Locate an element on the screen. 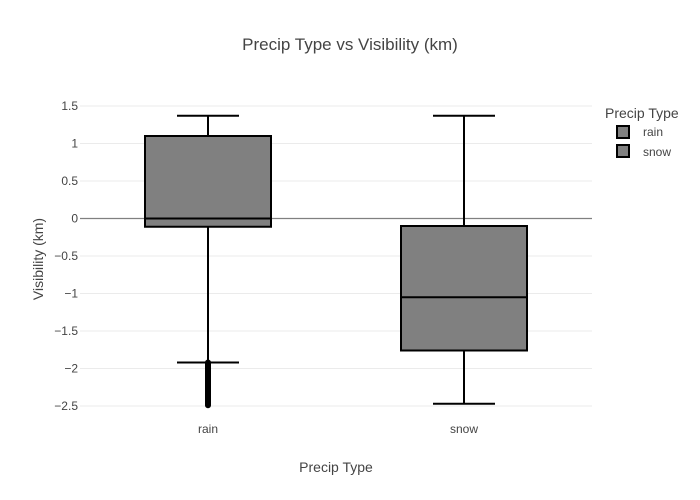 This screenshot has width=700, height=500. x-tick-labels: rain snow is located at coordinates (338, 429).